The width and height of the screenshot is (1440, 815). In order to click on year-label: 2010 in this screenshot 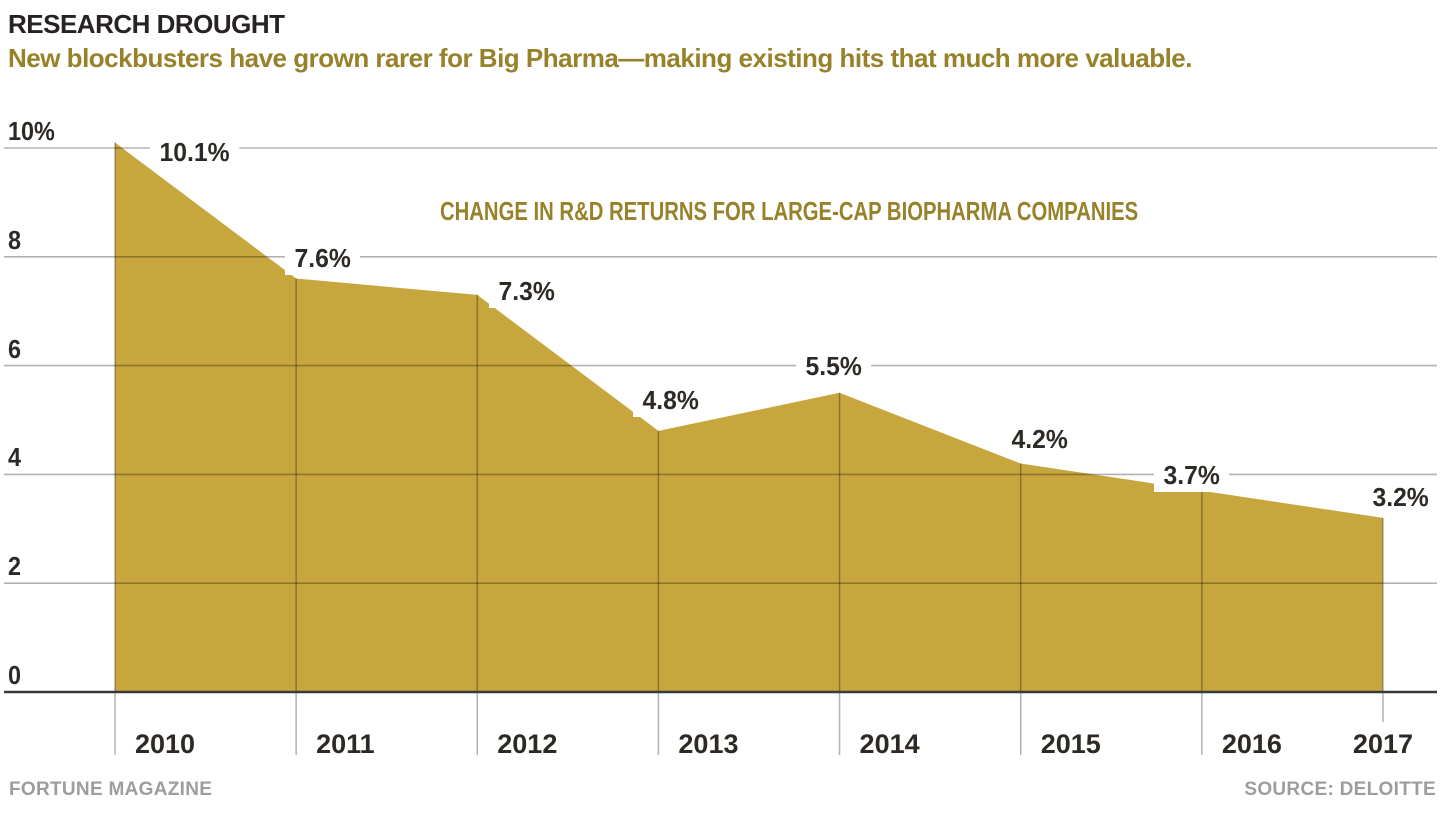, I will do `click(165, 744)`.